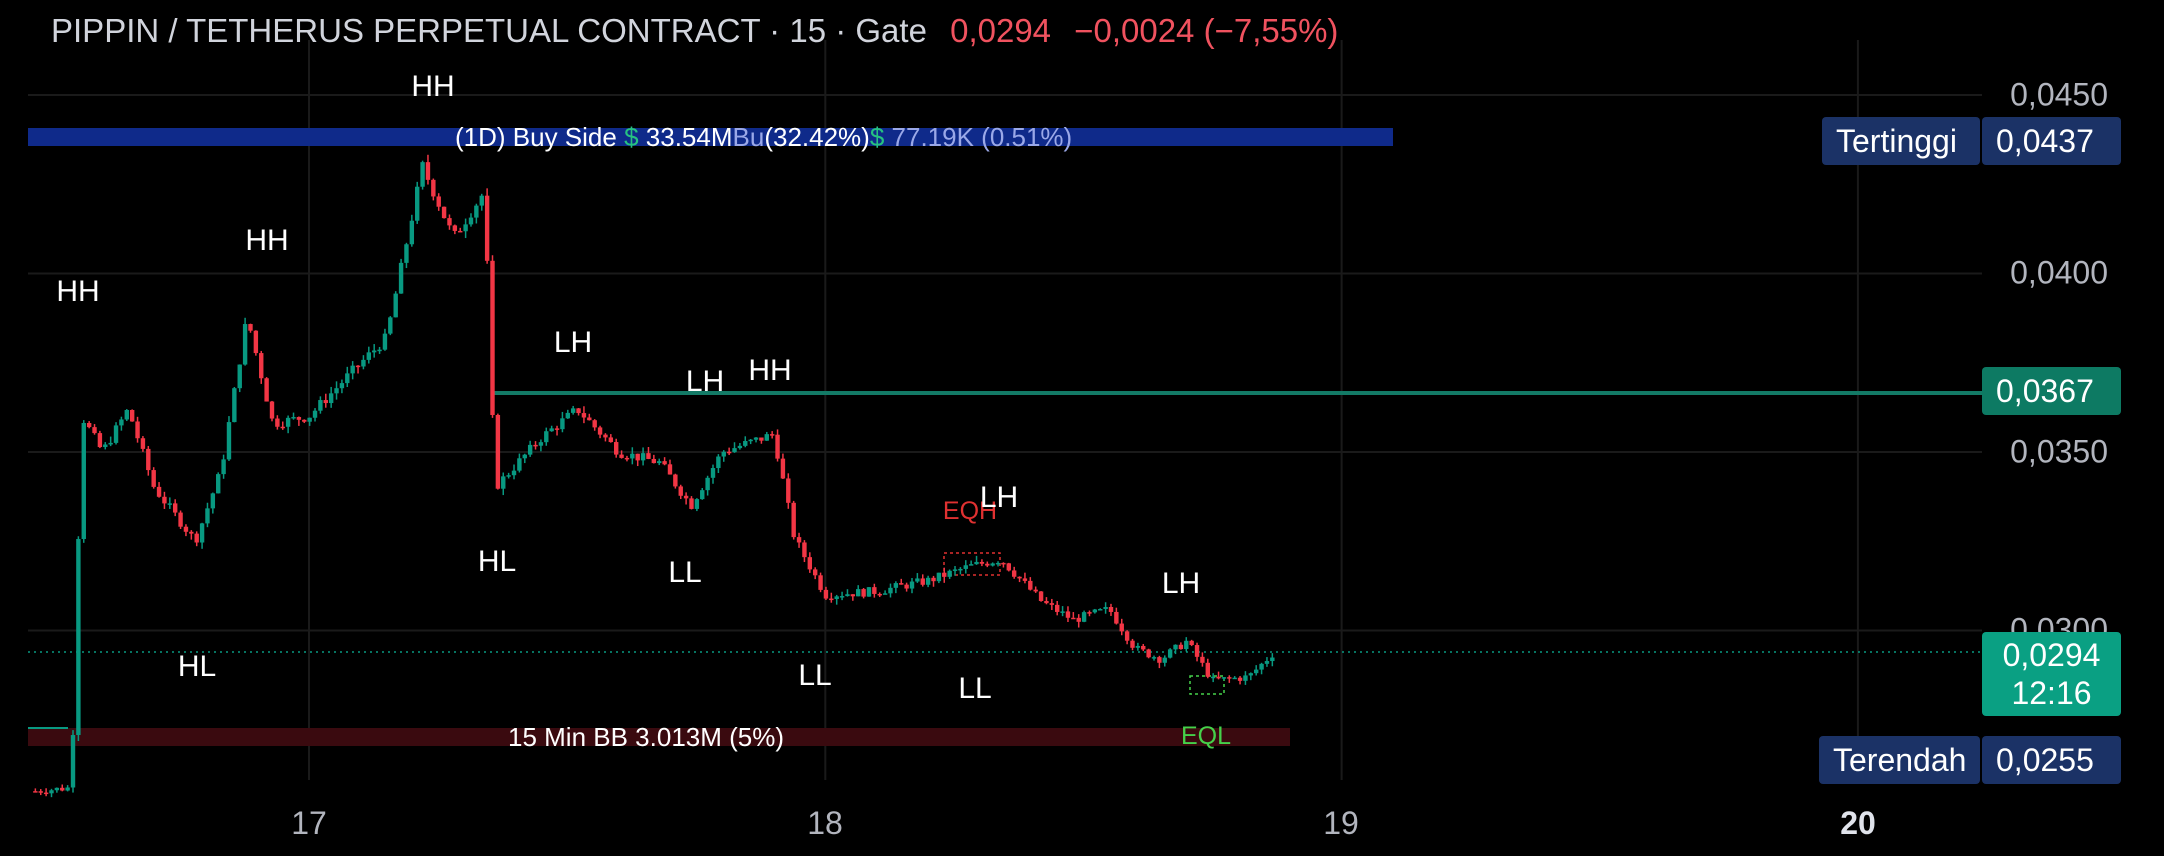 The width and height of the screenshot is (2164, 856). I want to click on highest-value-tag: 0,0437, so click(2051, 141).